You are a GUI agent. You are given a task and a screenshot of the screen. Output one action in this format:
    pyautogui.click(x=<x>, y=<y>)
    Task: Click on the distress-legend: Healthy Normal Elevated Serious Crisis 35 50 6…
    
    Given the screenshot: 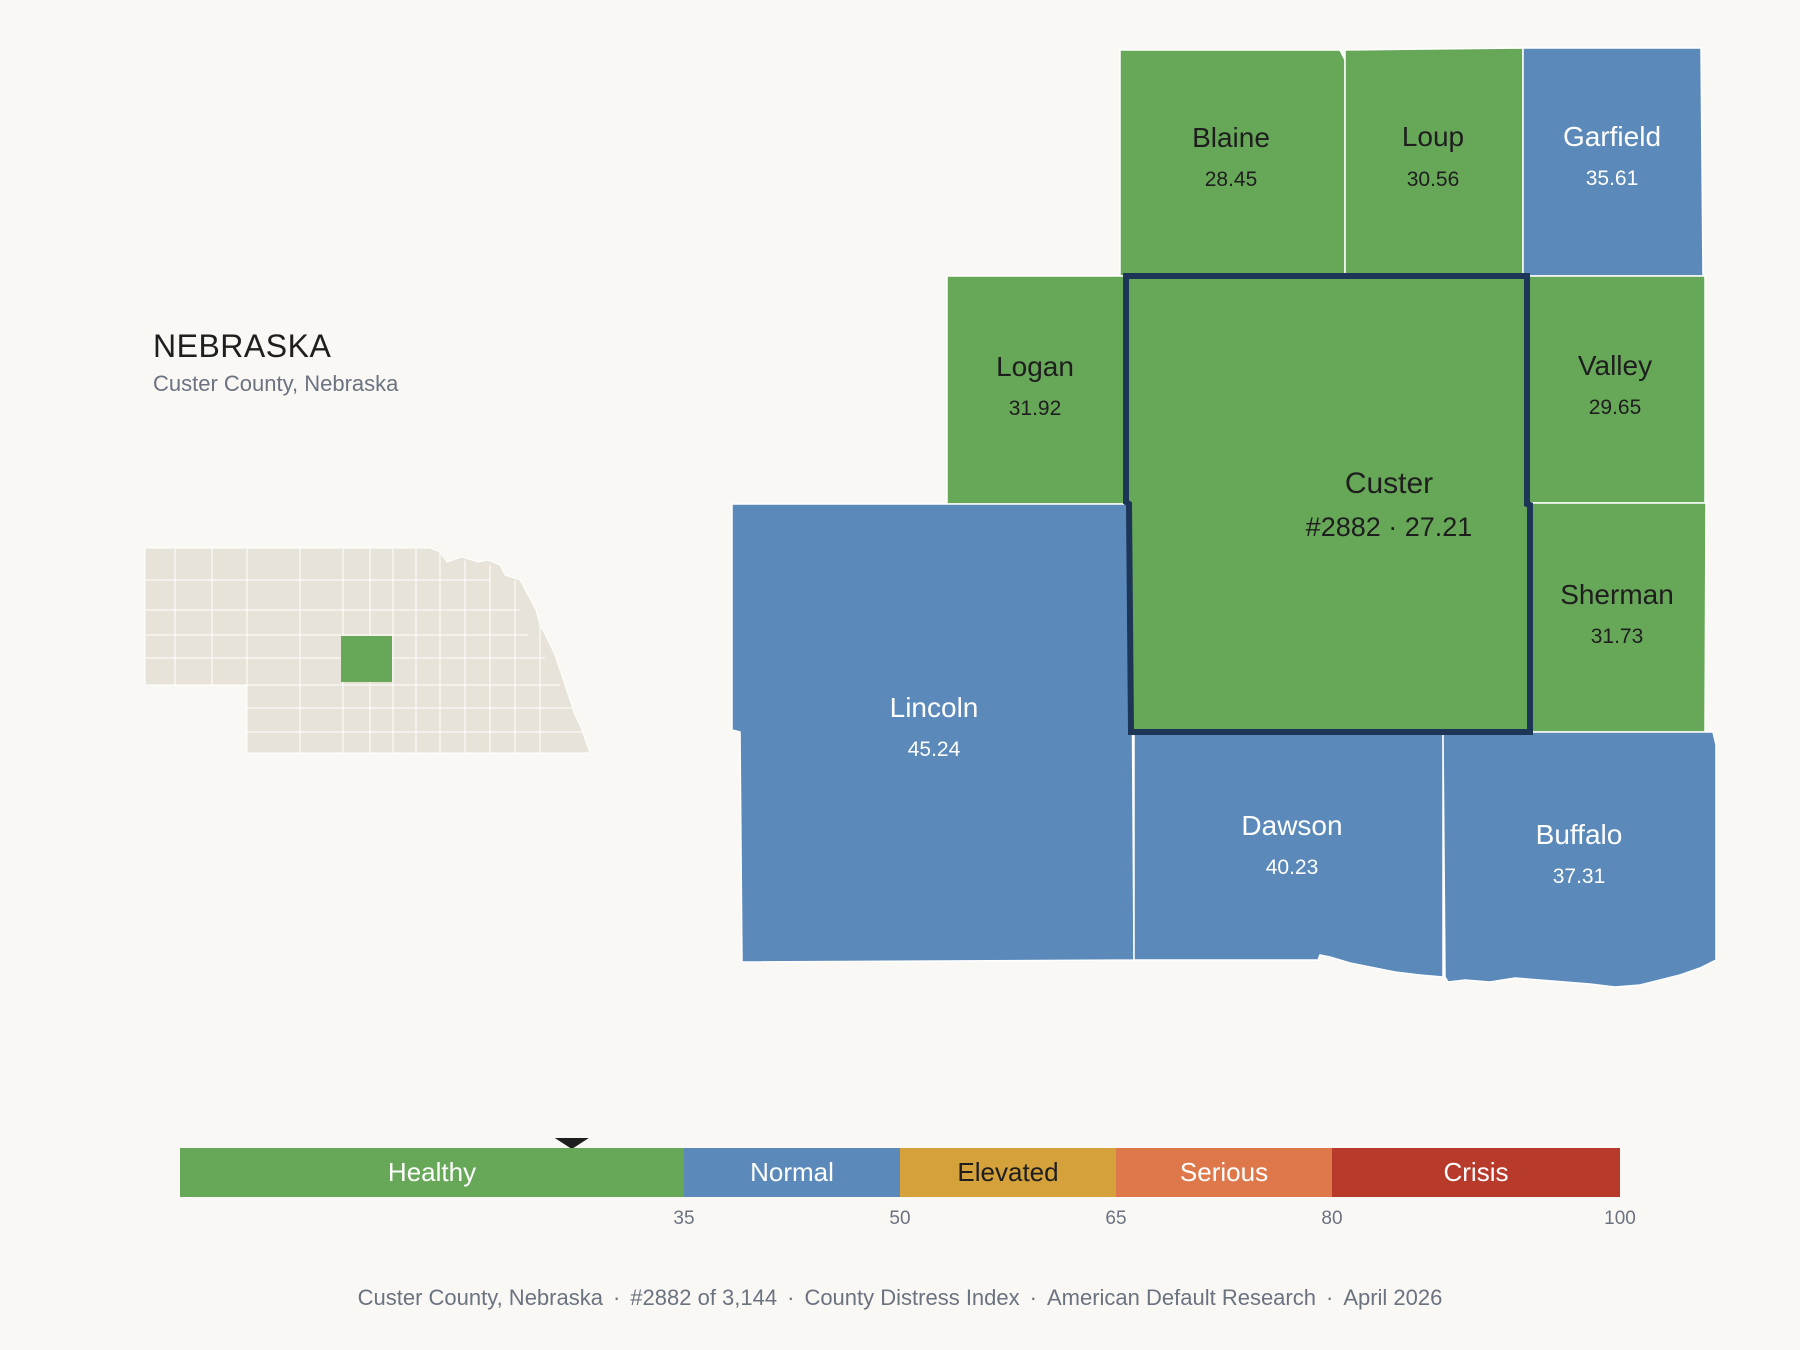 What is the action you would take?
    pyautogui.click(x=908, y=1183)
    